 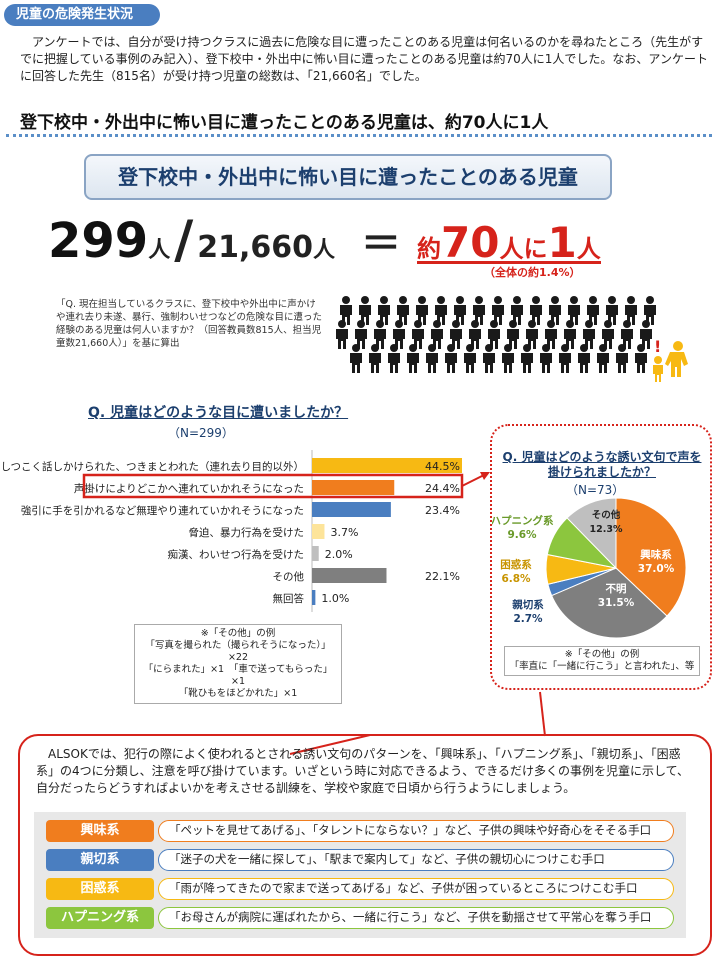 I want to click on pie-chart-title: Q. 児童はどのような誘い文句で声を掛けられましたか？, so click(x=602, y=464).